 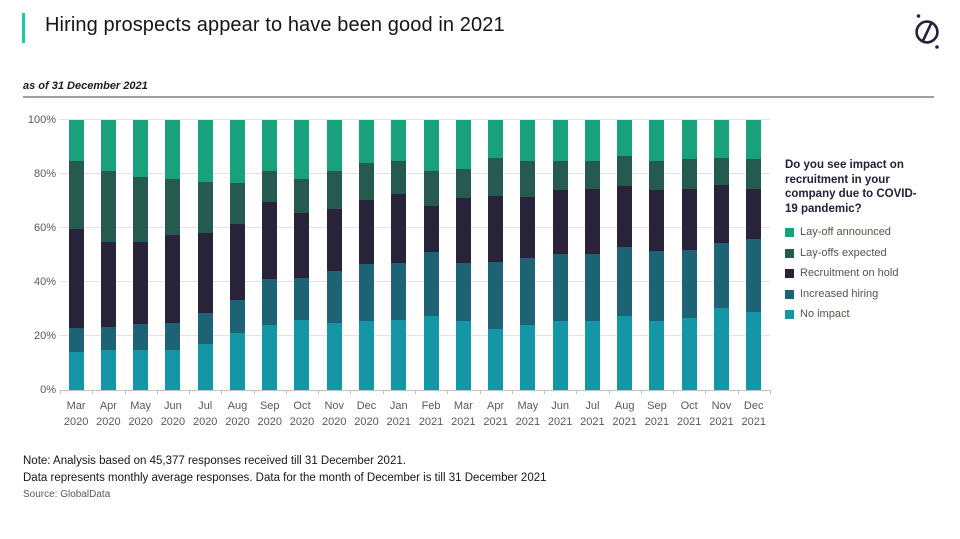 I want to click on x-tick-label: Aug 2020, so click(x=237, y=414).